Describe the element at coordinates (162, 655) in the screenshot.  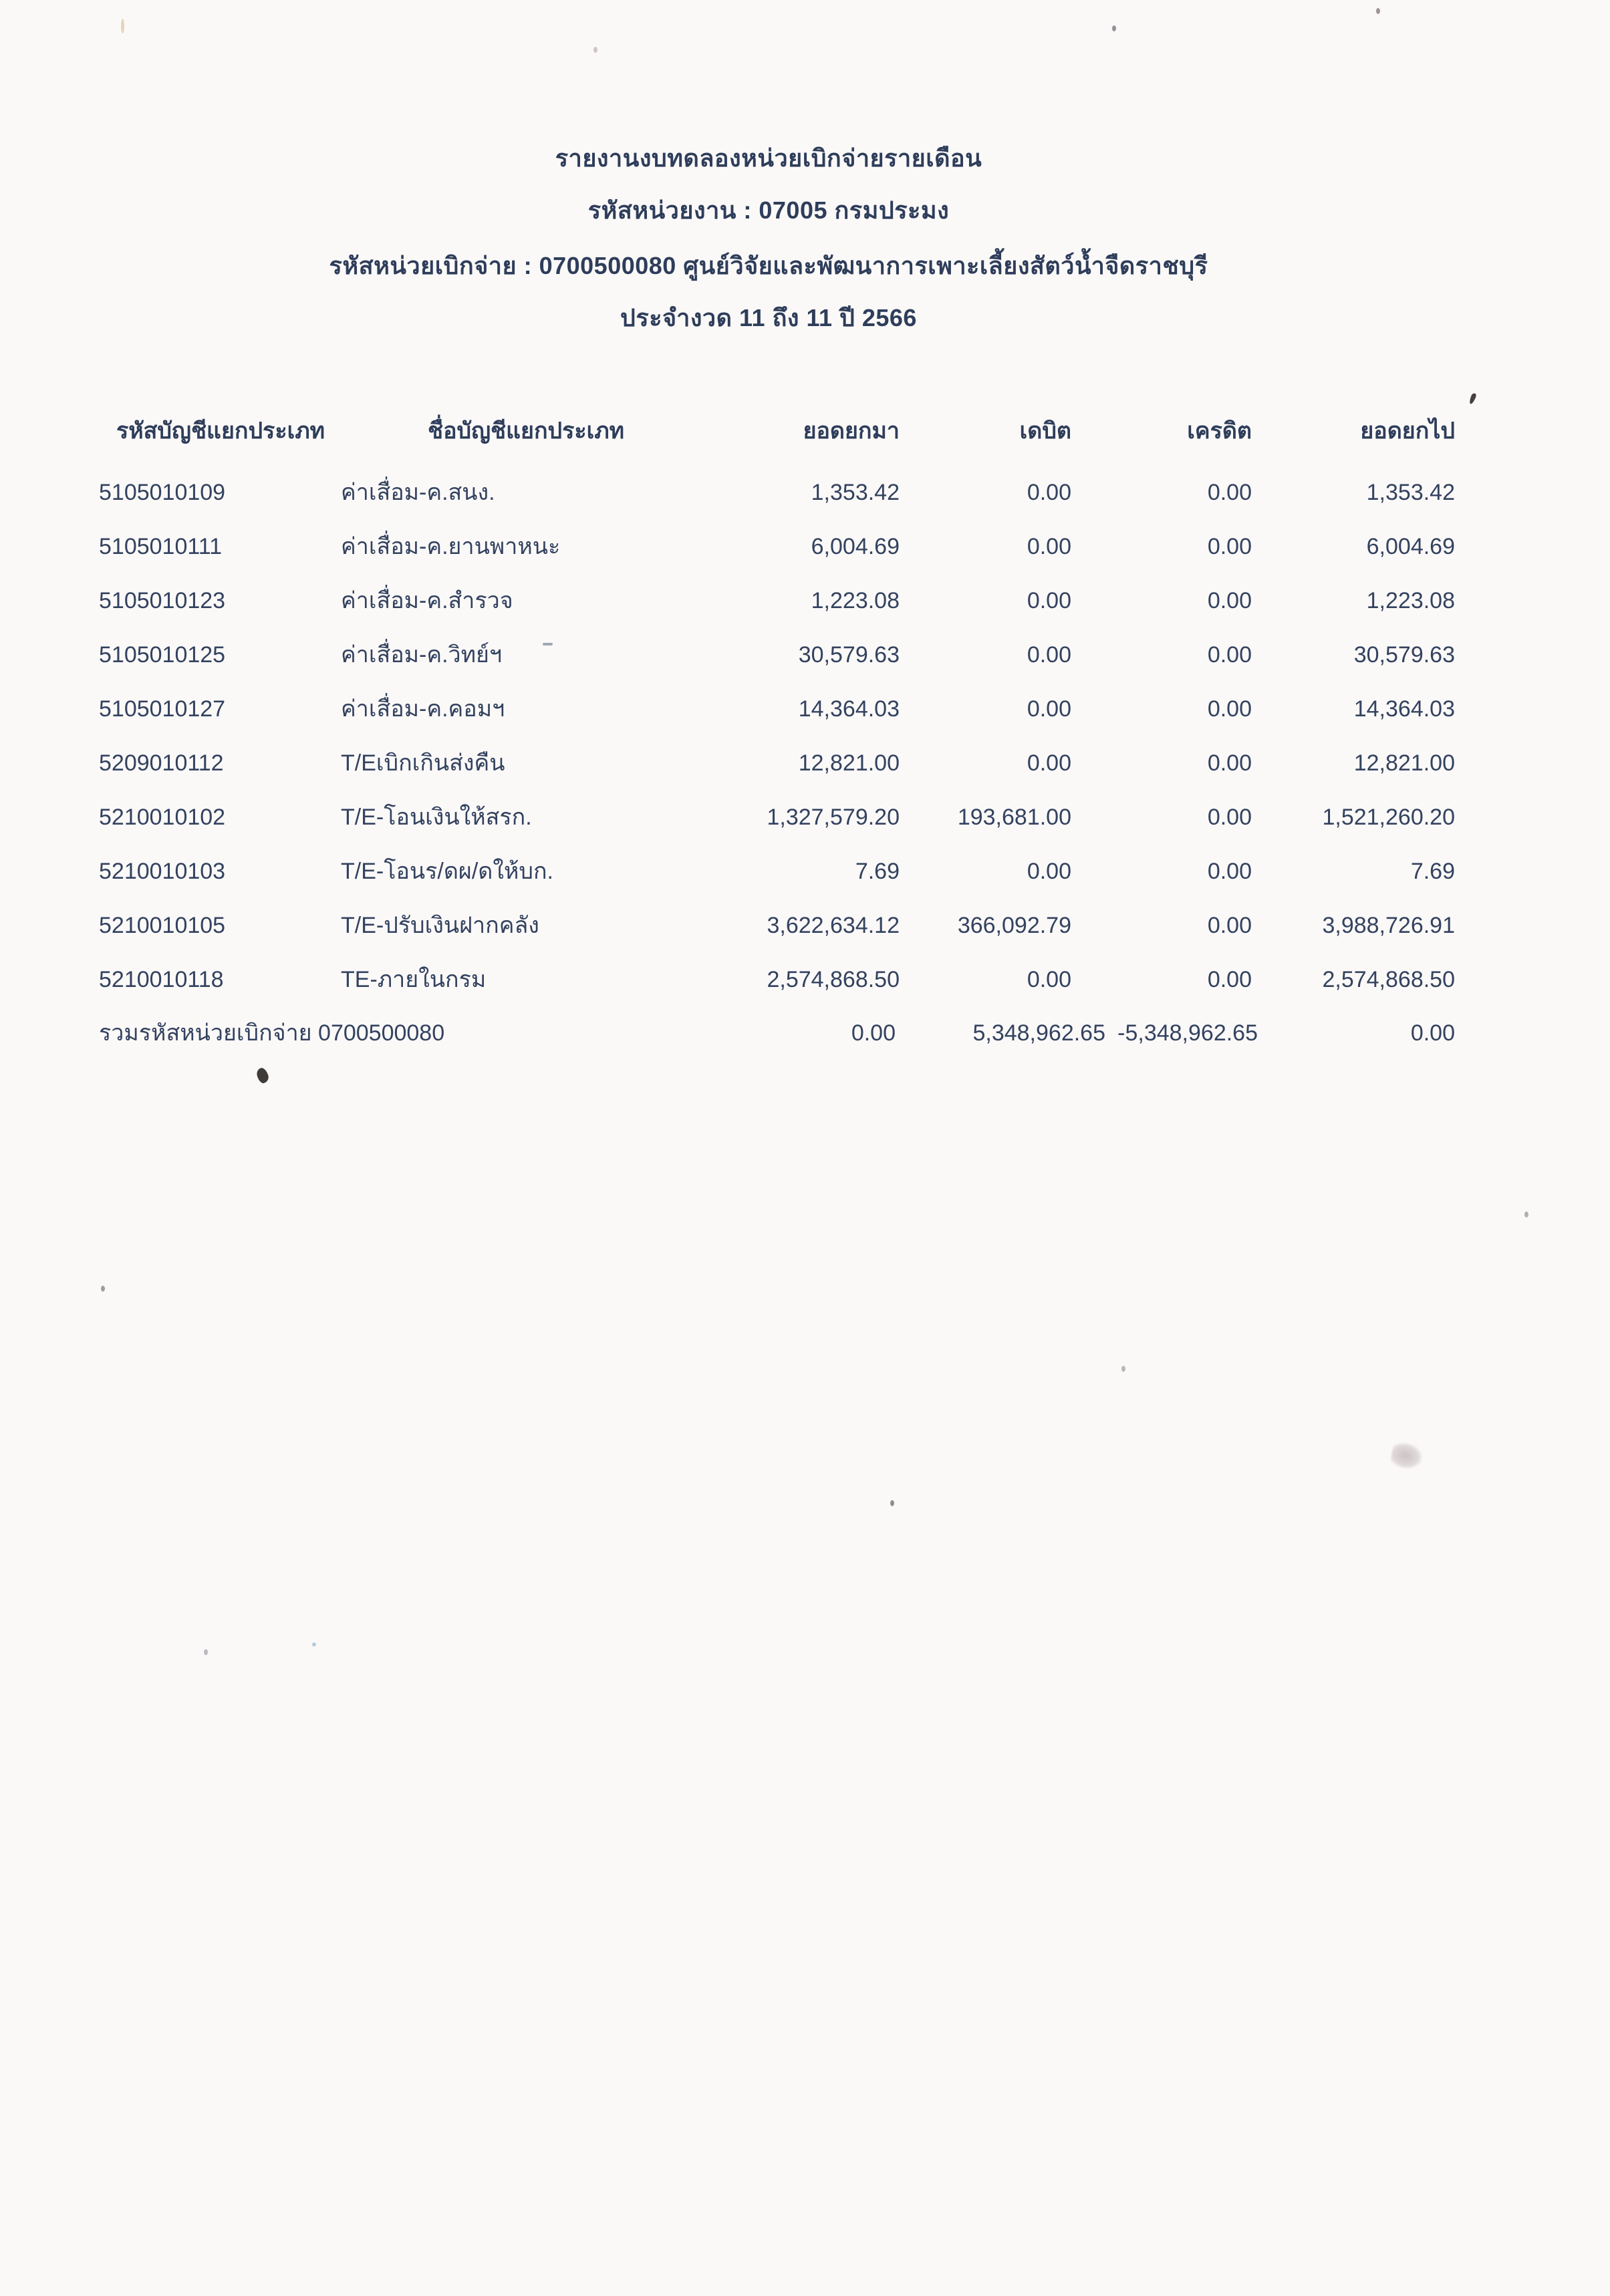
I see `account-code: 5105010125` at that location.